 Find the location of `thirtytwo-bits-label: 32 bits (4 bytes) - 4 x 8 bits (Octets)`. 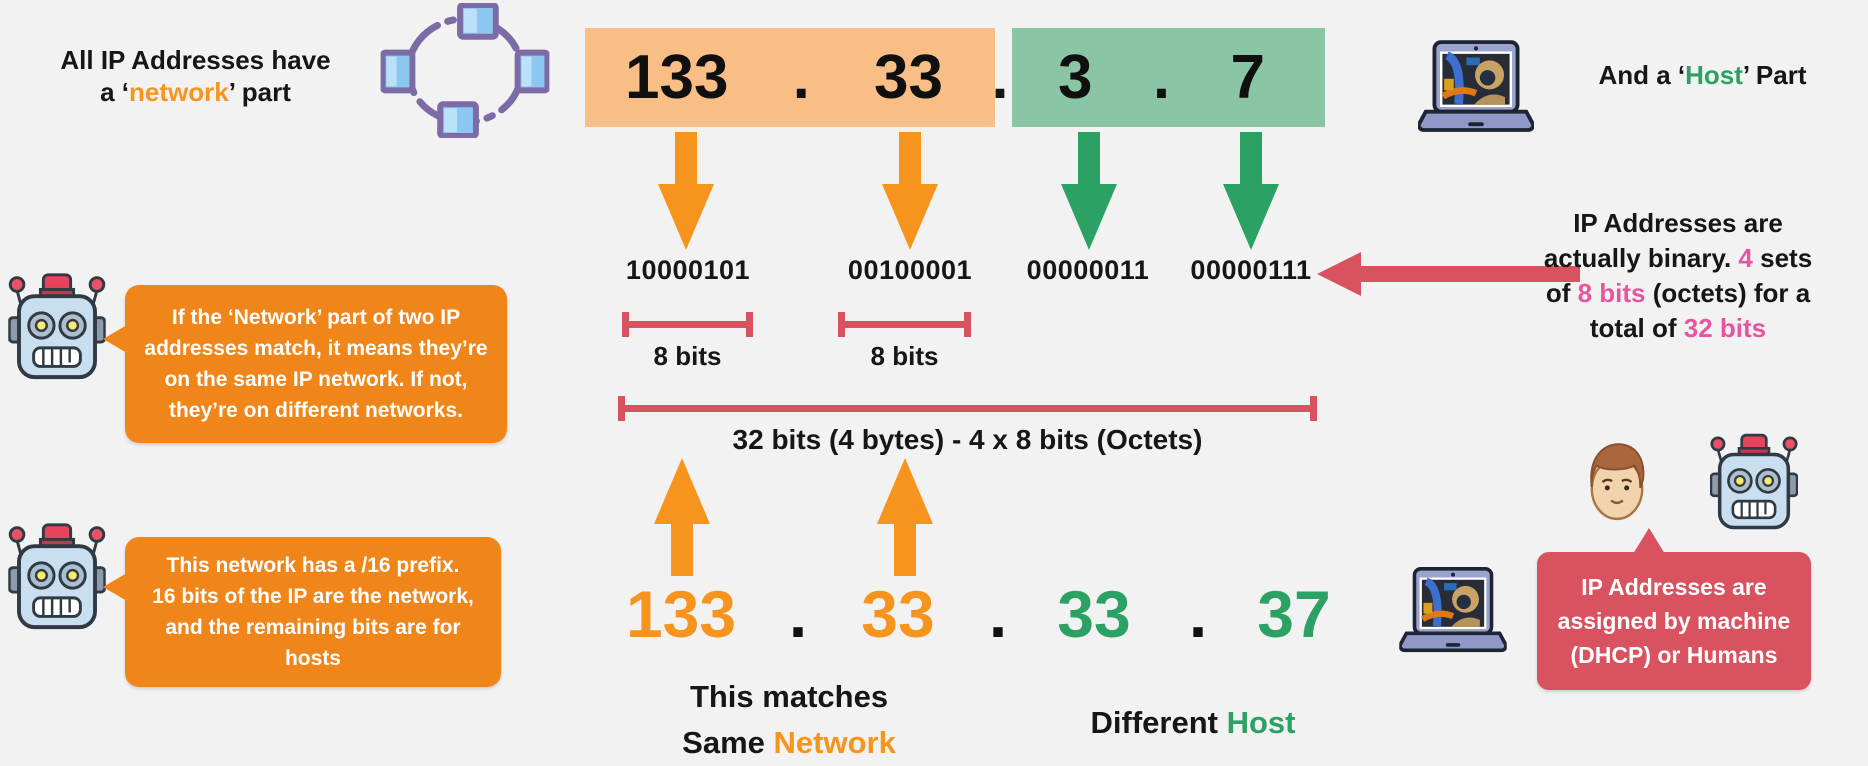

thirtytwo-bits-label: 32 bits (4 bytes) - 4 x 8 bits (Octets) is located at coordinates (967, 439).